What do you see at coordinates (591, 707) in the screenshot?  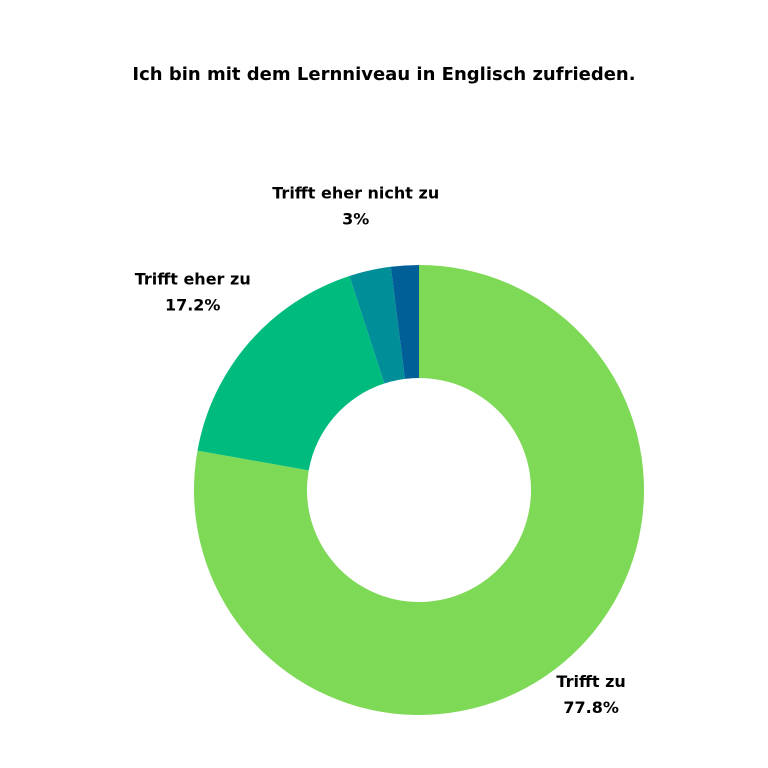 I see `value-label: 77.8%` at bounding box center [591, 707].